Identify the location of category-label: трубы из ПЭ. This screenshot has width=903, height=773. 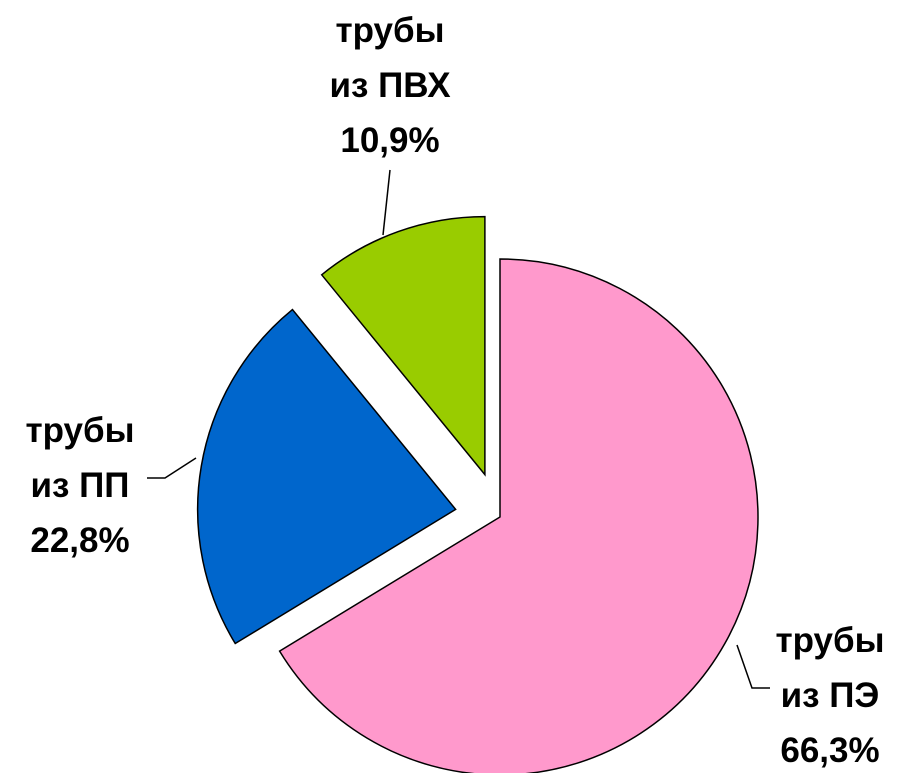
(830, 668).